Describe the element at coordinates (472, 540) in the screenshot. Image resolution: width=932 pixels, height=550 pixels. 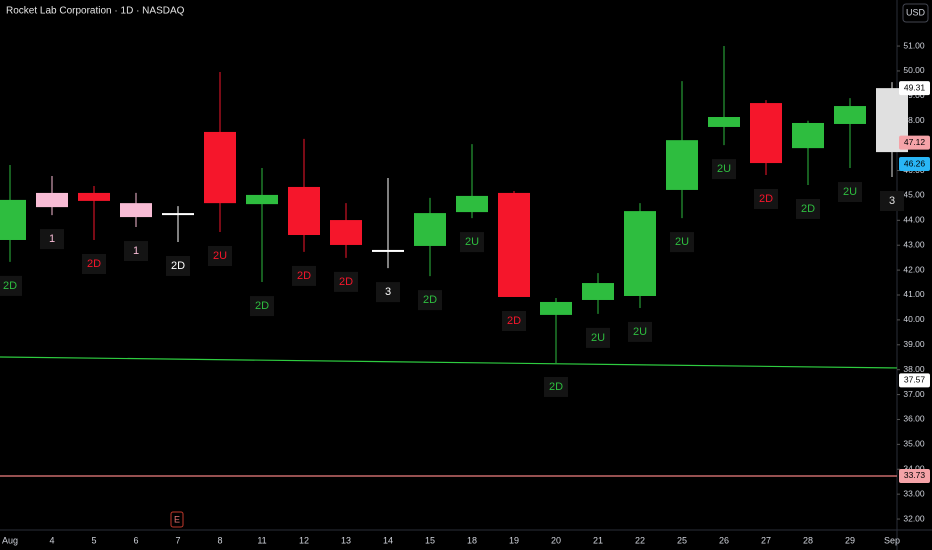
I see `x-tick-label: 18` at that location.